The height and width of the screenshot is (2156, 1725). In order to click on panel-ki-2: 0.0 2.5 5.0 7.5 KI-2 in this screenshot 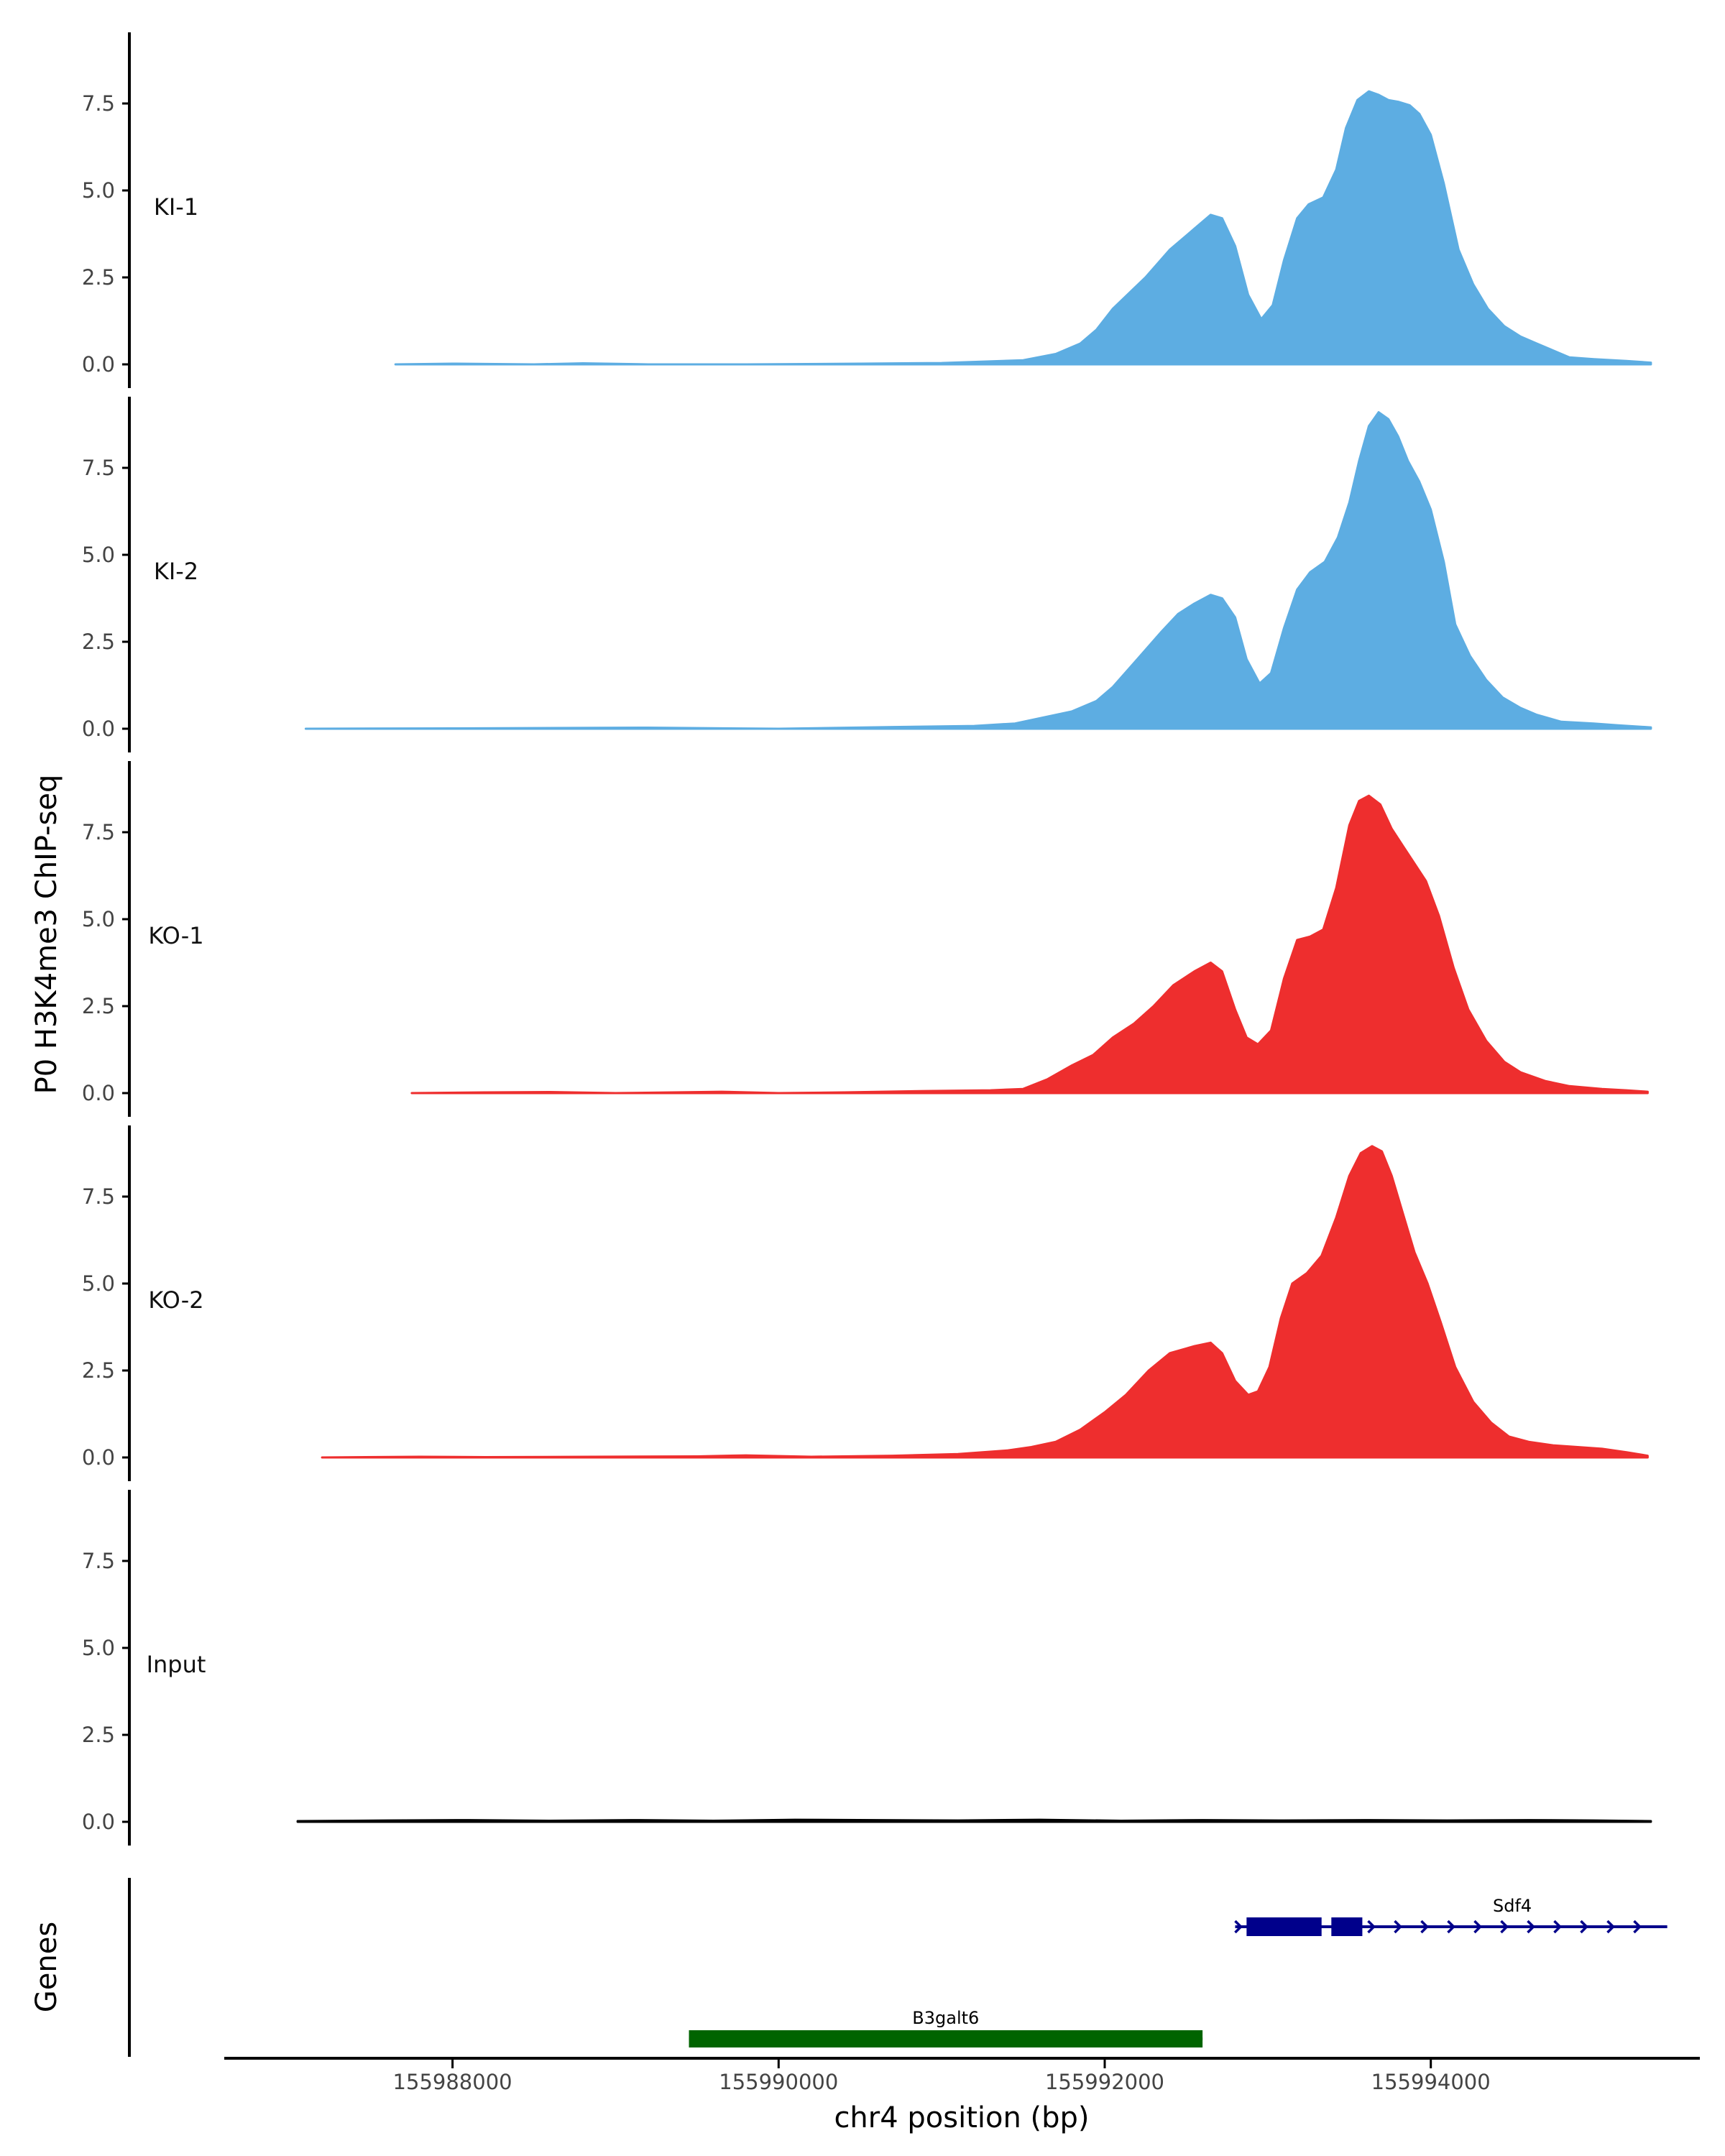, I will do `click(867, 575)`.